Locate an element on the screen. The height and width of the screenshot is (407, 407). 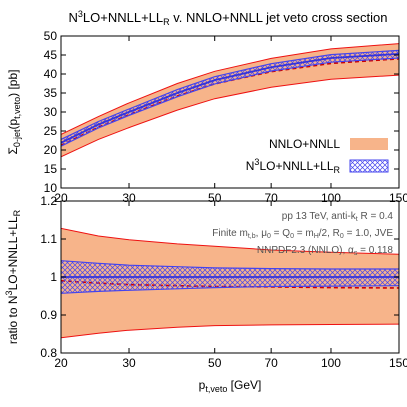
top-y-tick-label: 35 is located at coordinates (51, 93).